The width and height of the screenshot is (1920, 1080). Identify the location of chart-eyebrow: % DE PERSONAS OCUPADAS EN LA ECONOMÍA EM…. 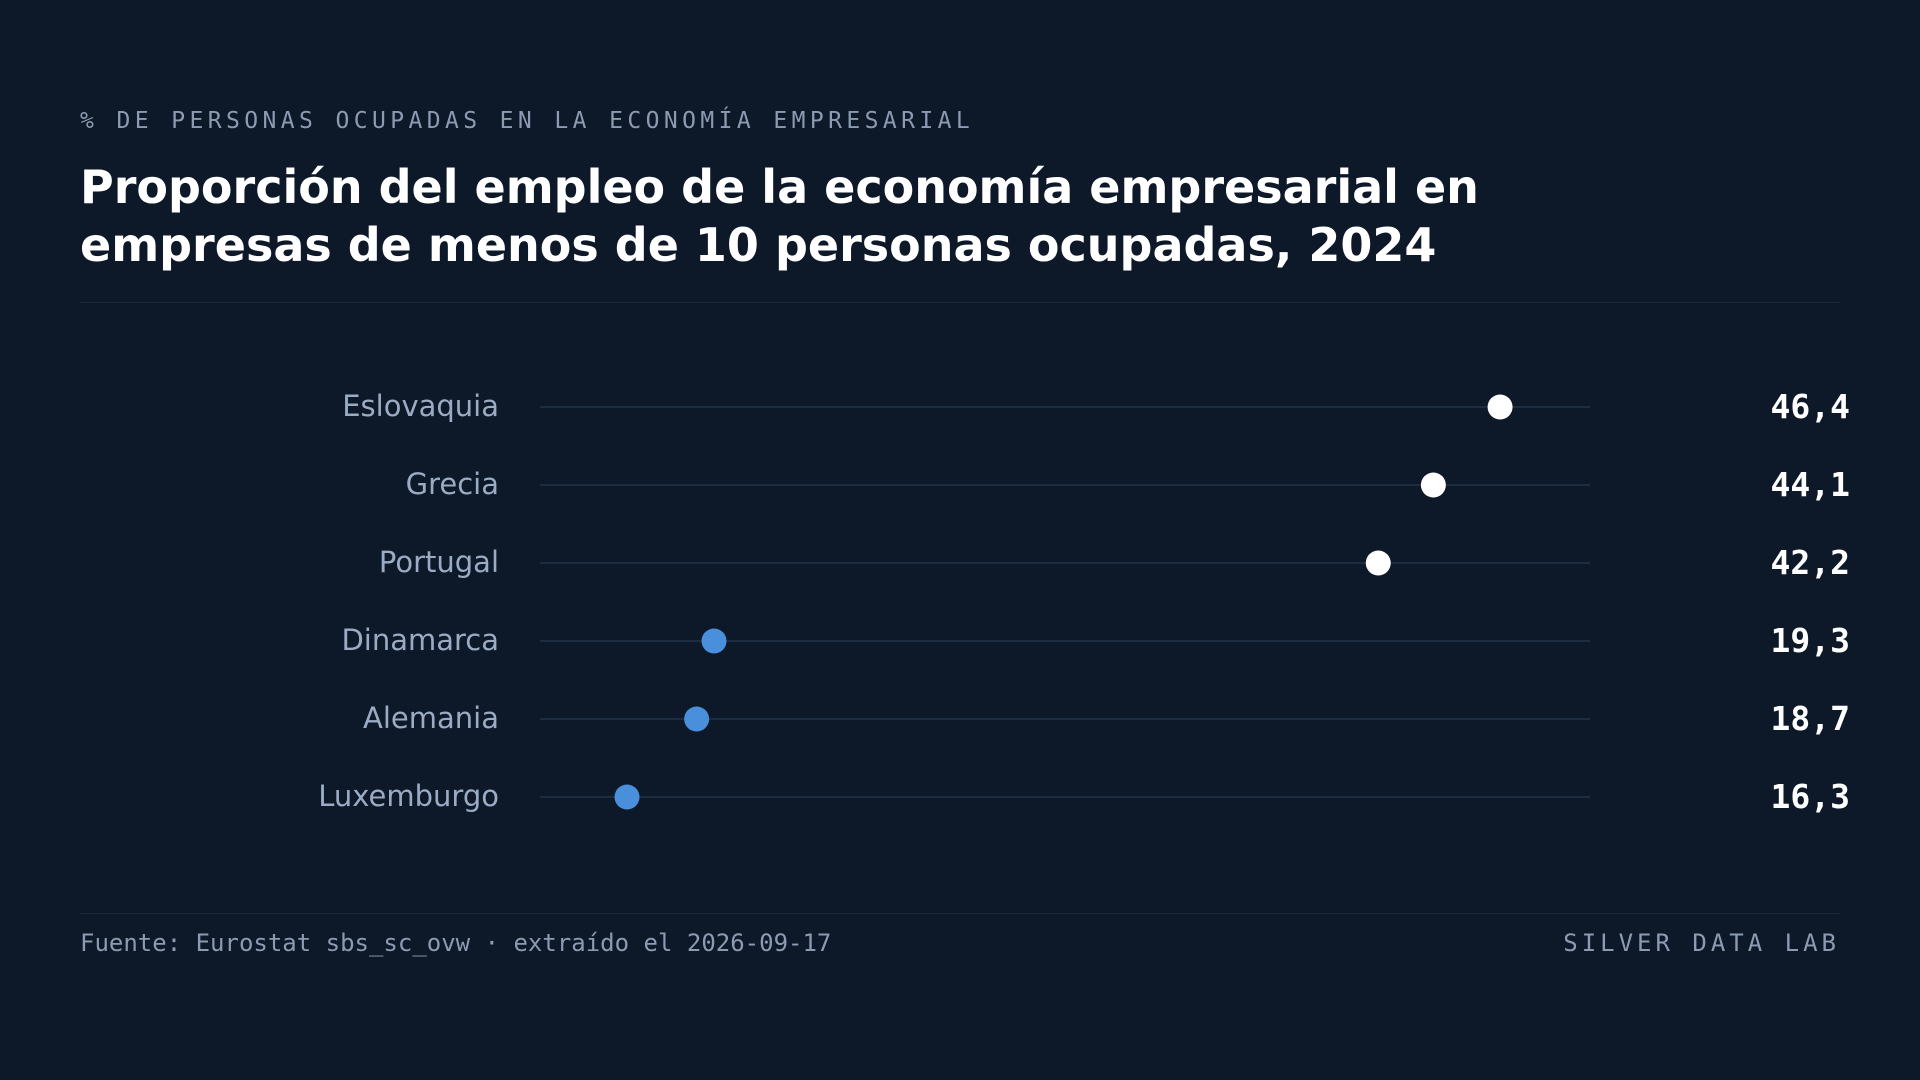
(527, 121).